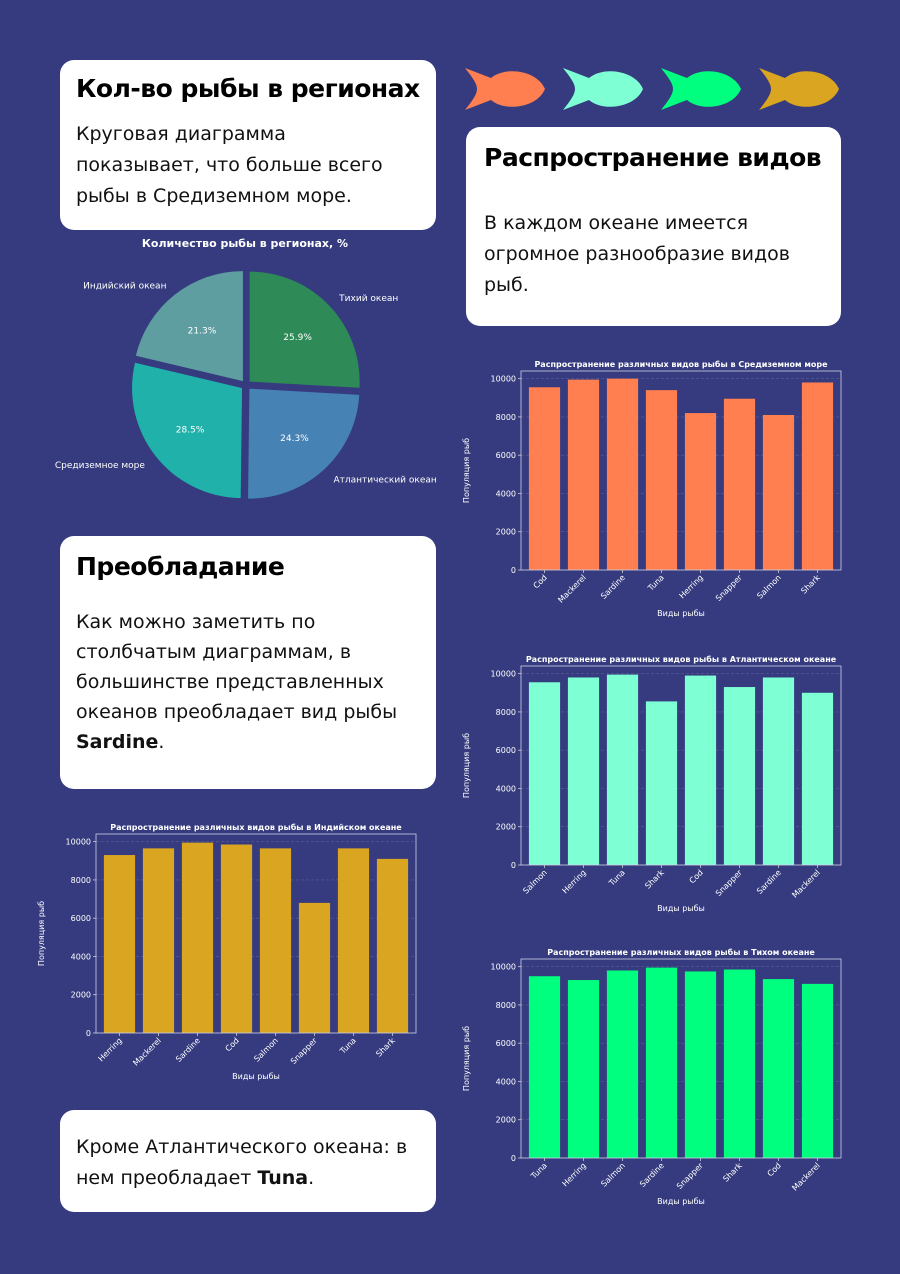  Describe the element at coordinates (368, 299) in the screenshot. I see `pie-slice-label: Тихий океан` at that location.